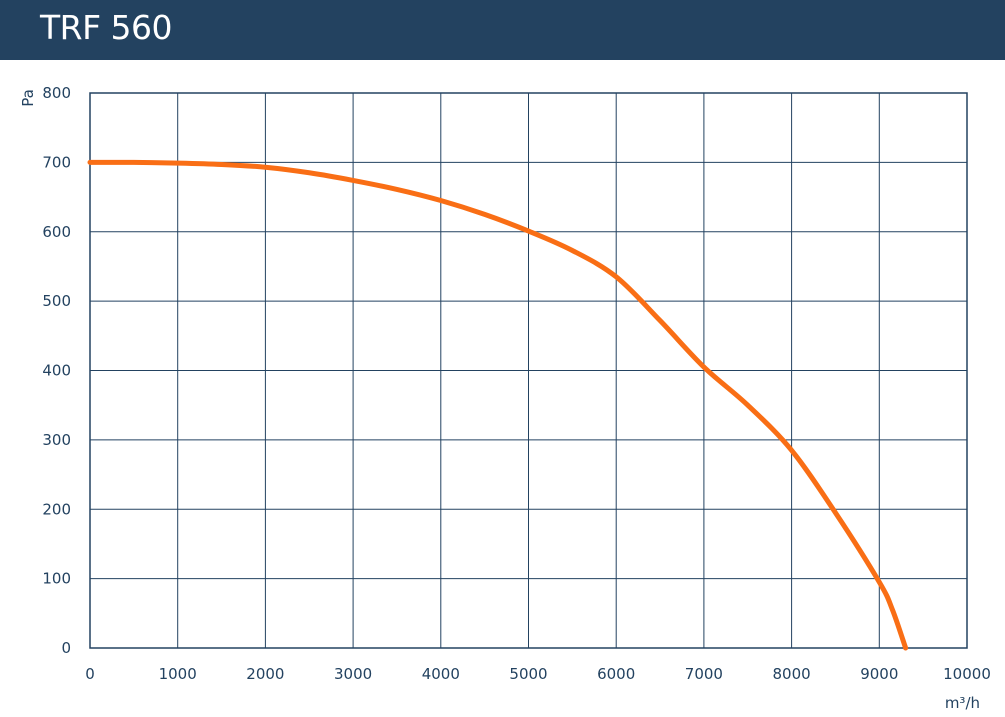  I want to click on x-tick-label: 9000, so click(879, 674).